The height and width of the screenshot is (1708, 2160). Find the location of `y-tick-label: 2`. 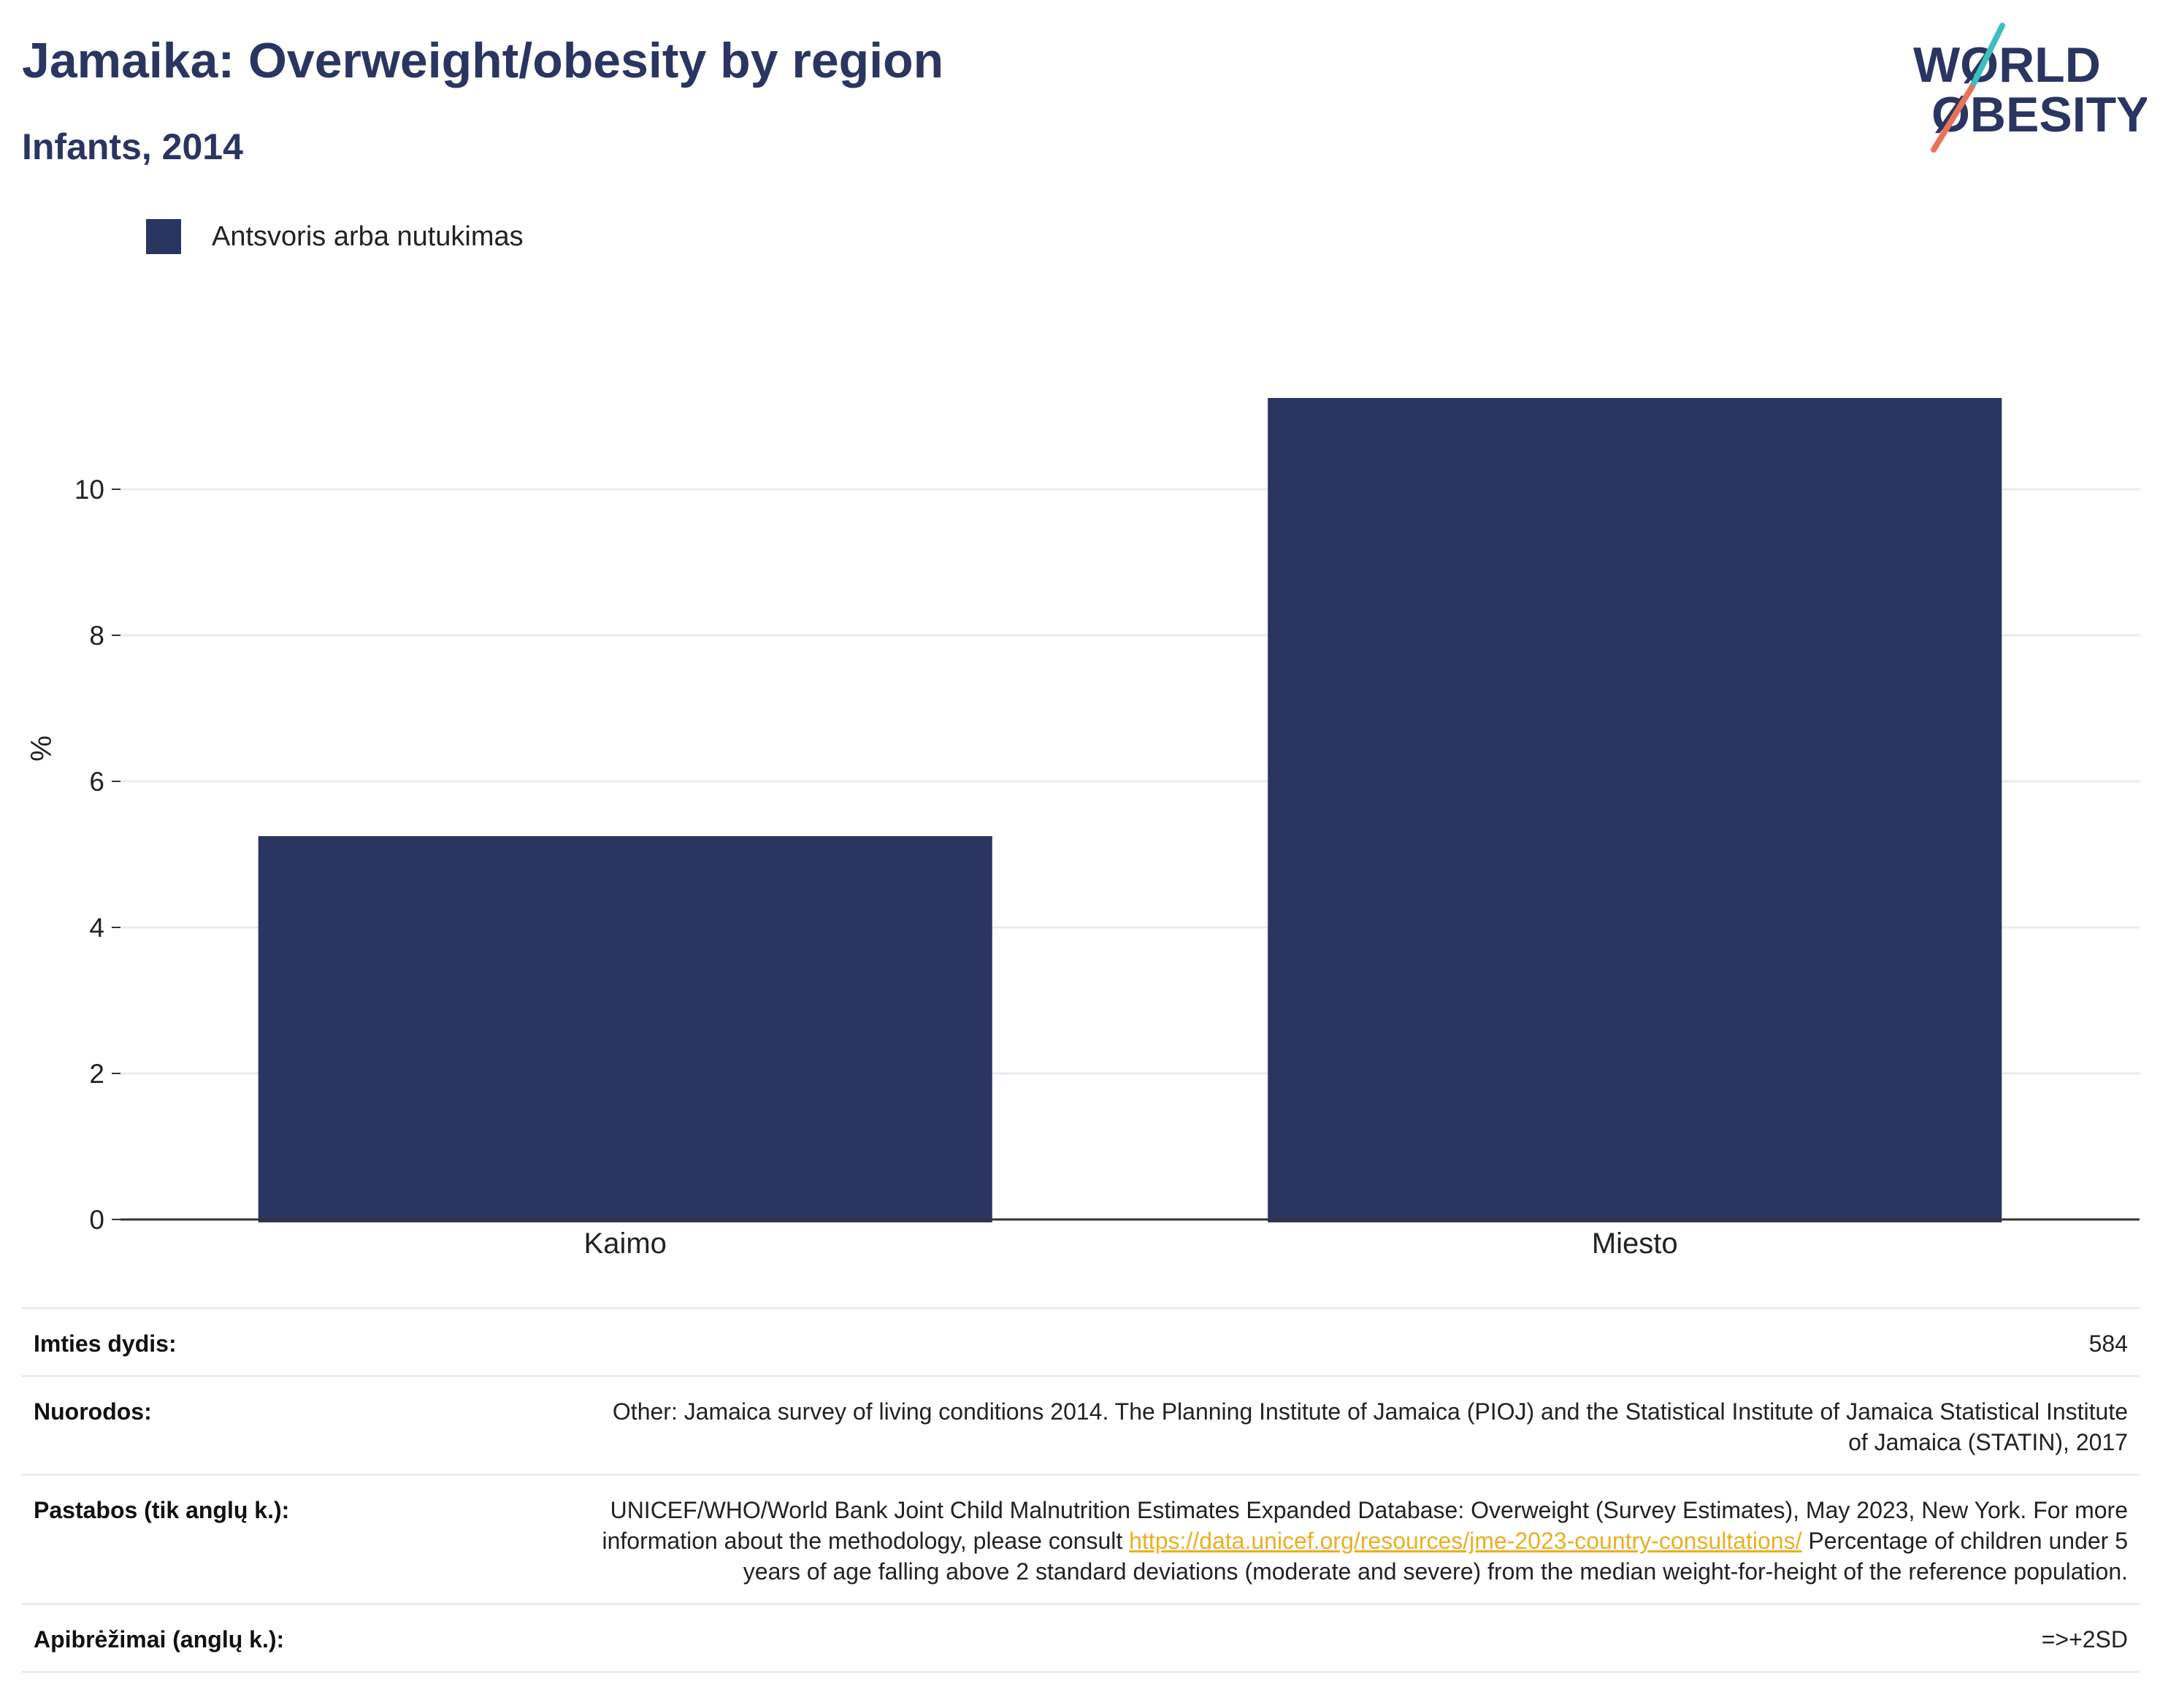

y-tick-label: 2 is located at coordinates (97, 1074).